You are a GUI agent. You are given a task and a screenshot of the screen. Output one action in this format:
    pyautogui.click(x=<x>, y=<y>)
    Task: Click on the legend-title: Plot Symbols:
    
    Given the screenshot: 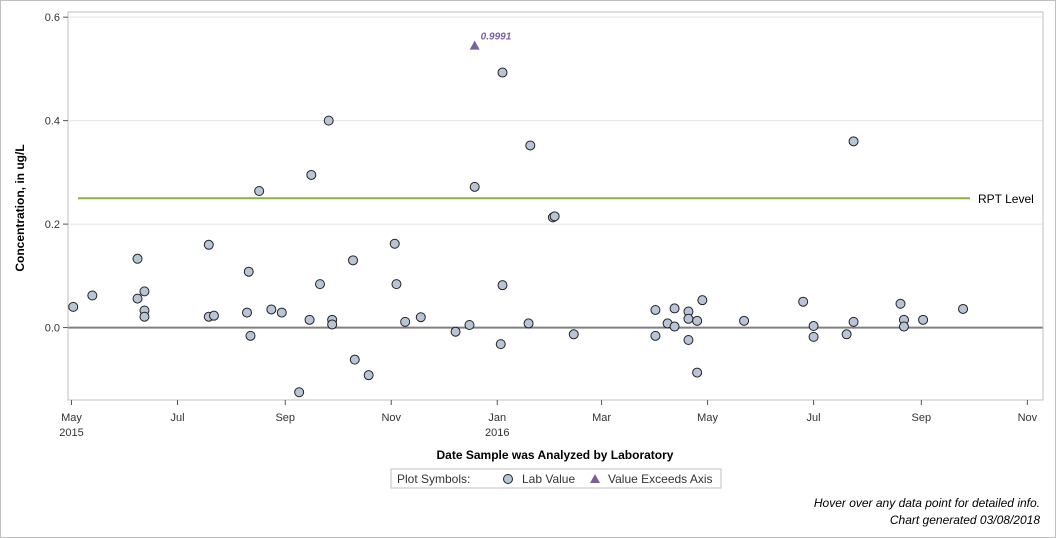 What is the action you would take?
    pyautogui.click(x=433, y=479)
    